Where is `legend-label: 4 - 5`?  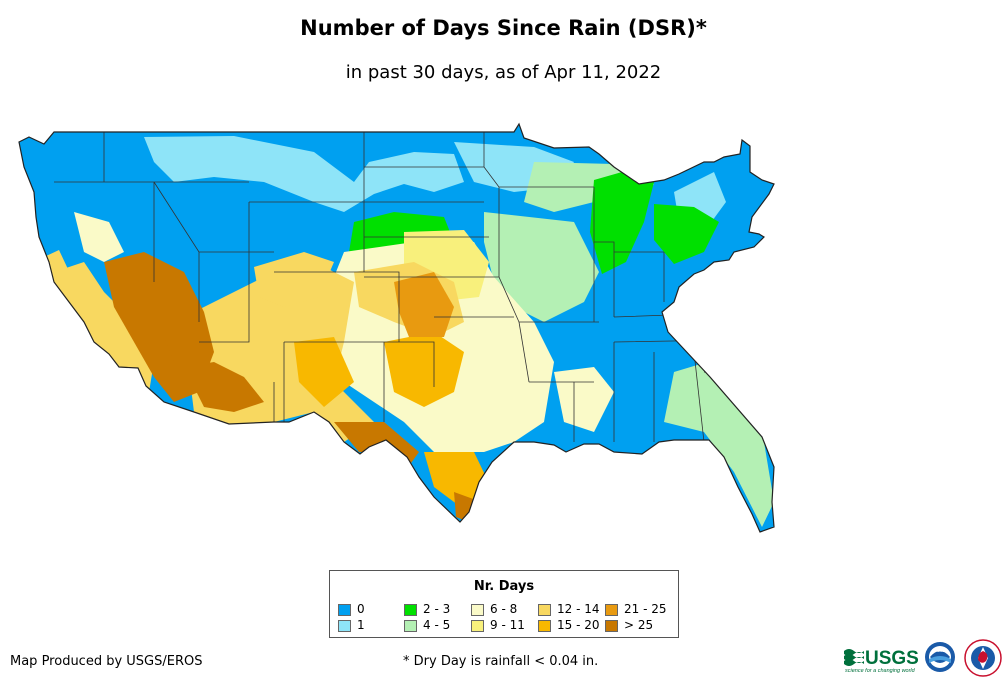 legend-label: 4 - 5 is located at coordinates (437, 625).